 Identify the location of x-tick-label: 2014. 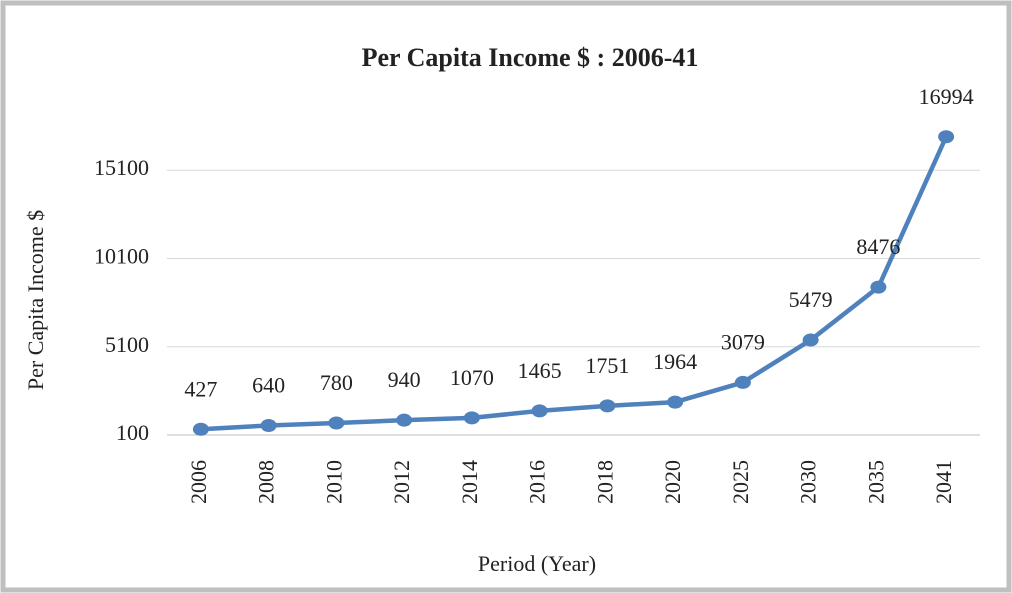
(469, 482).